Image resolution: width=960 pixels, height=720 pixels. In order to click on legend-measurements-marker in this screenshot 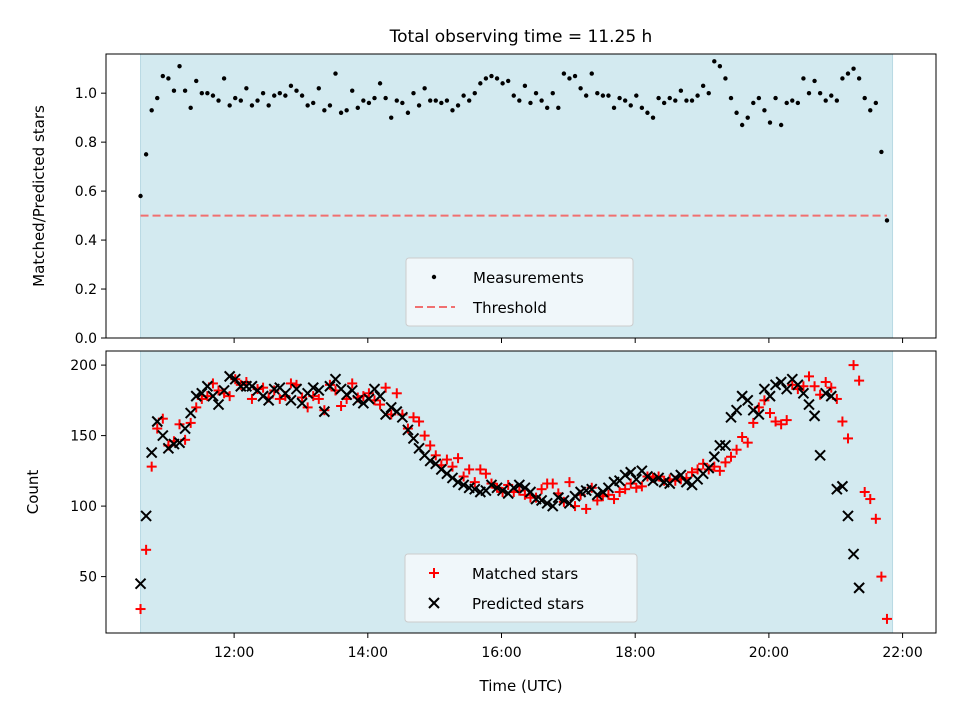, I will do `click(434, 277)`.